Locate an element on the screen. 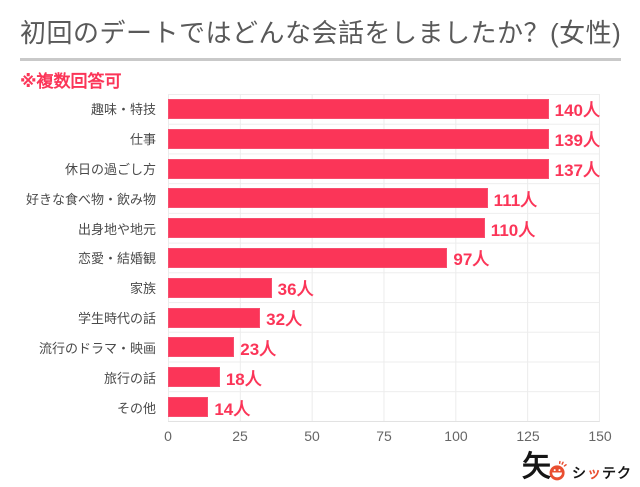 The height and width of the screenshot is (487, 640). category-label: 恋愛・結婚観 is located at coordinates (116, 259).